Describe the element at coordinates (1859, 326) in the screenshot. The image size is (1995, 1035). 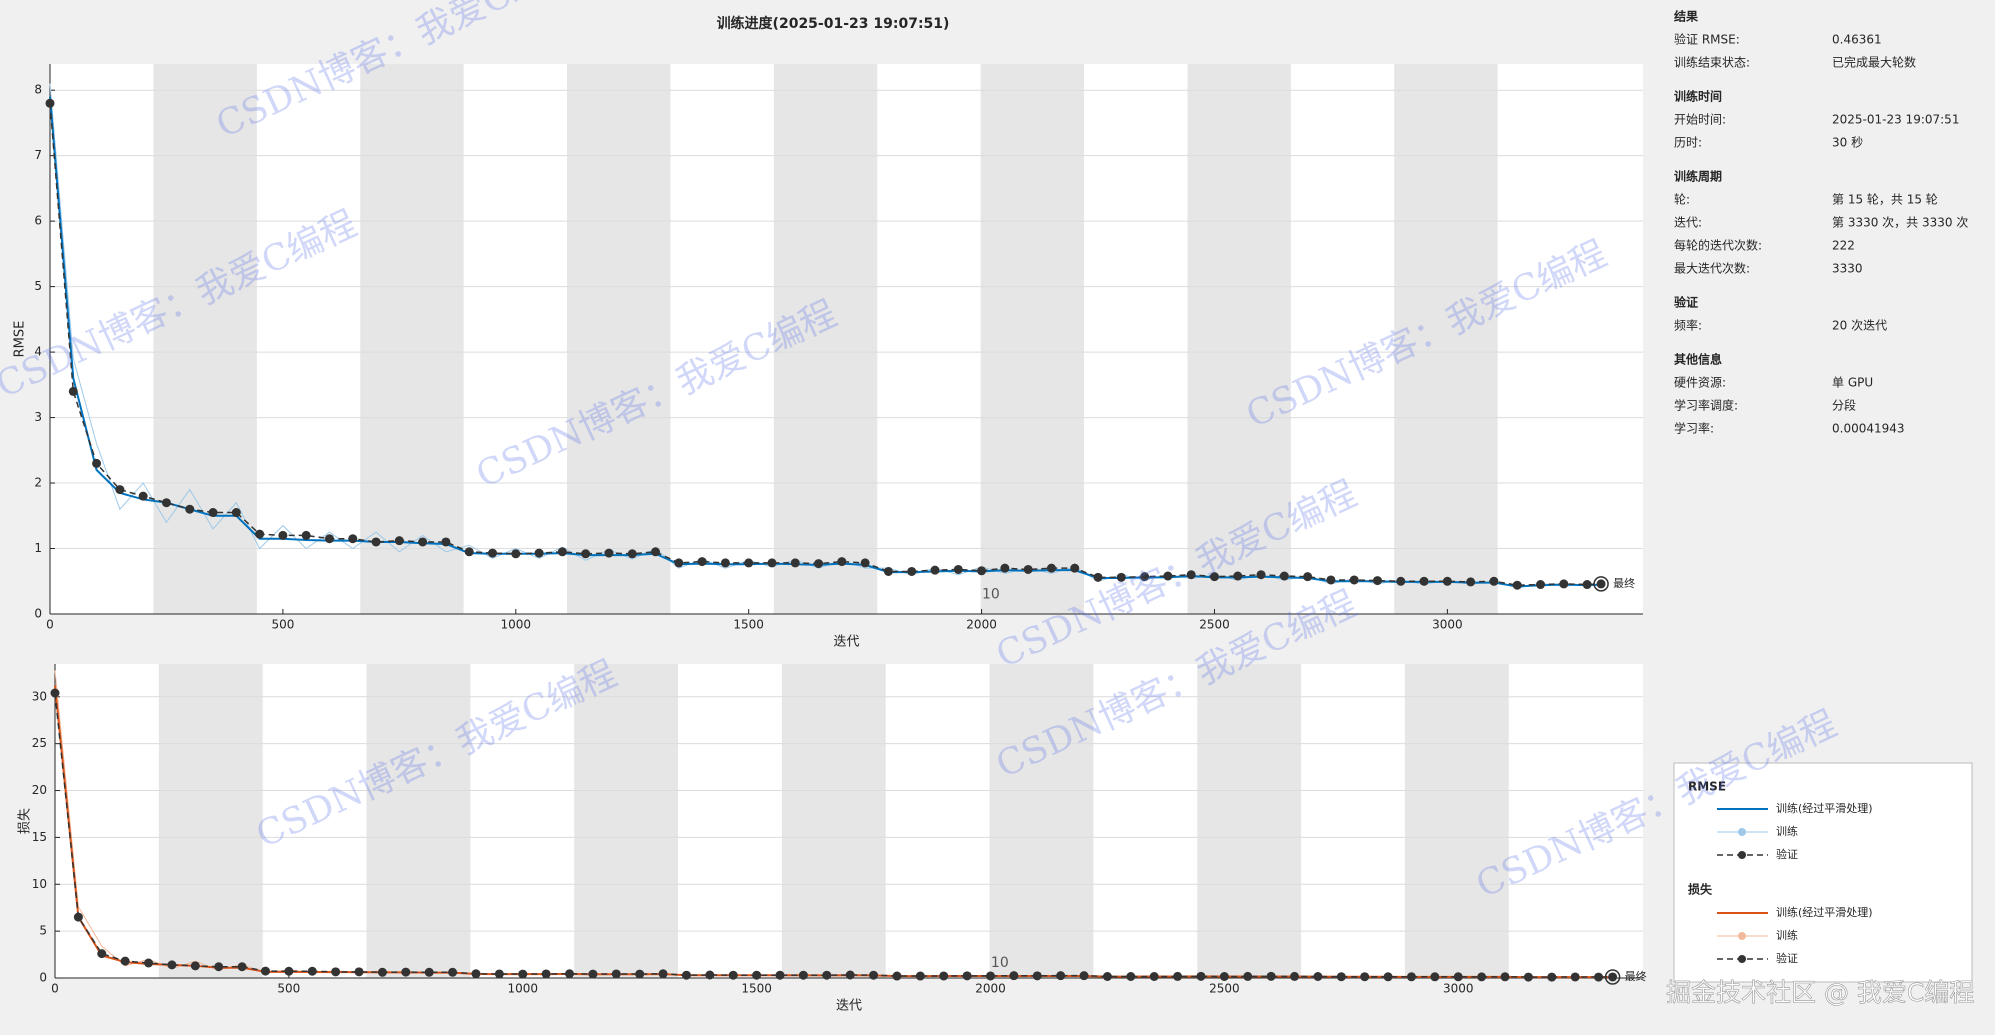
I see `info-value: 20 次迭代` at that location.